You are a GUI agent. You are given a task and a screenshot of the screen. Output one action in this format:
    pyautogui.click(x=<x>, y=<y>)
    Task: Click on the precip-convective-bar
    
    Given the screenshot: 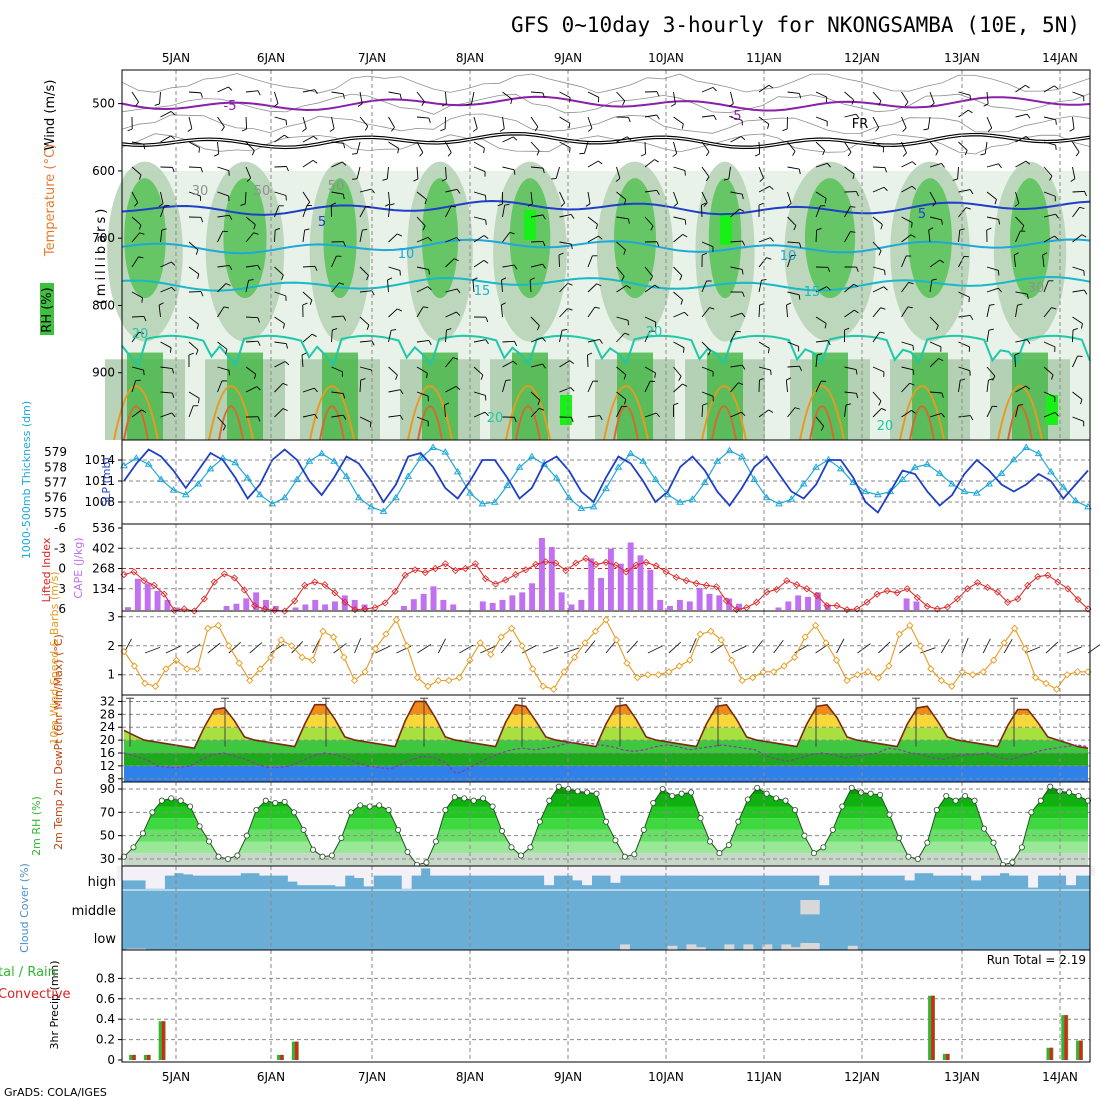 What is the action you would take?
    pyautogui.click(x=1066, y=1037)
    